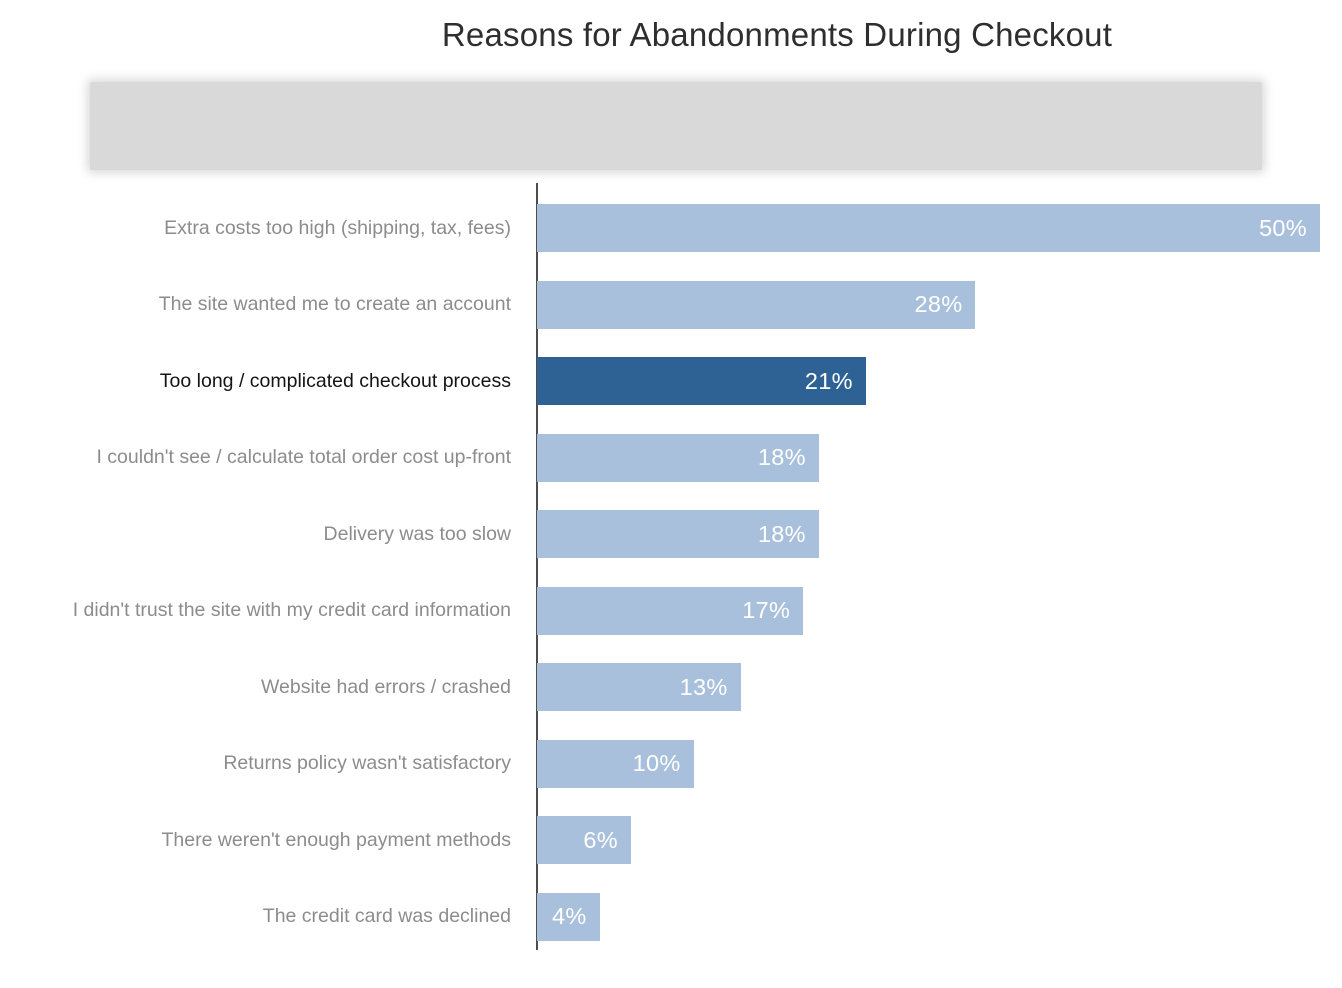  Describe the element at coordinates (336, 839) in the screenshot. I see `bar-category-label: There weren't enough payment methods` at that location.